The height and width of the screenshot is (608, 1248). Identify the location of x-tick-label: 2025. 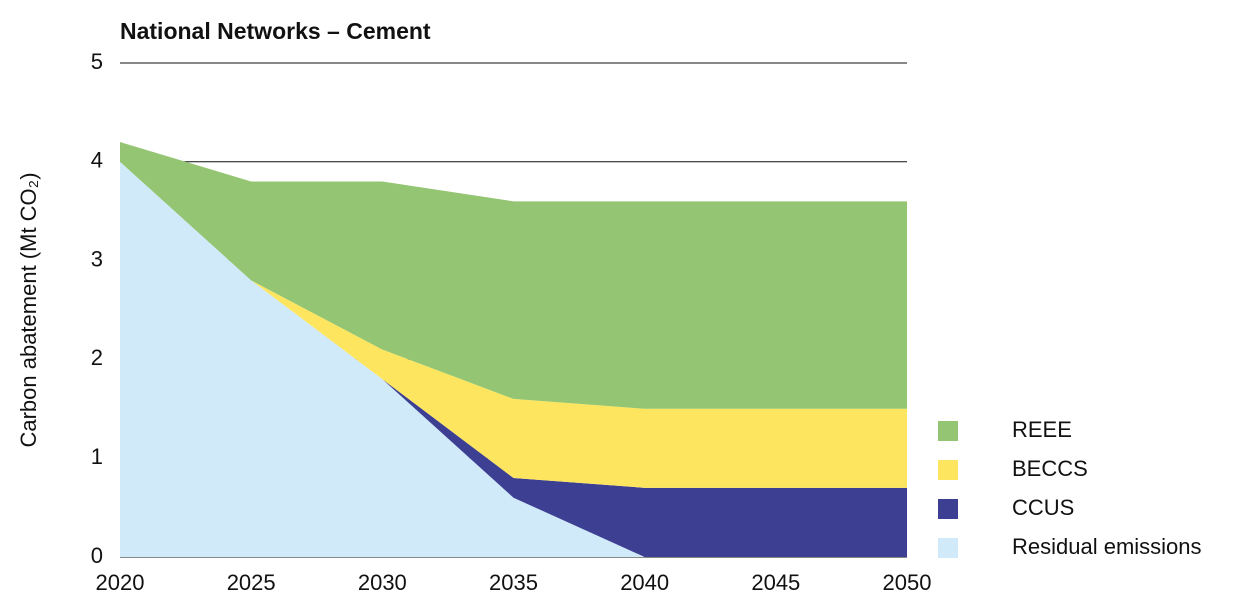
(251, 582).